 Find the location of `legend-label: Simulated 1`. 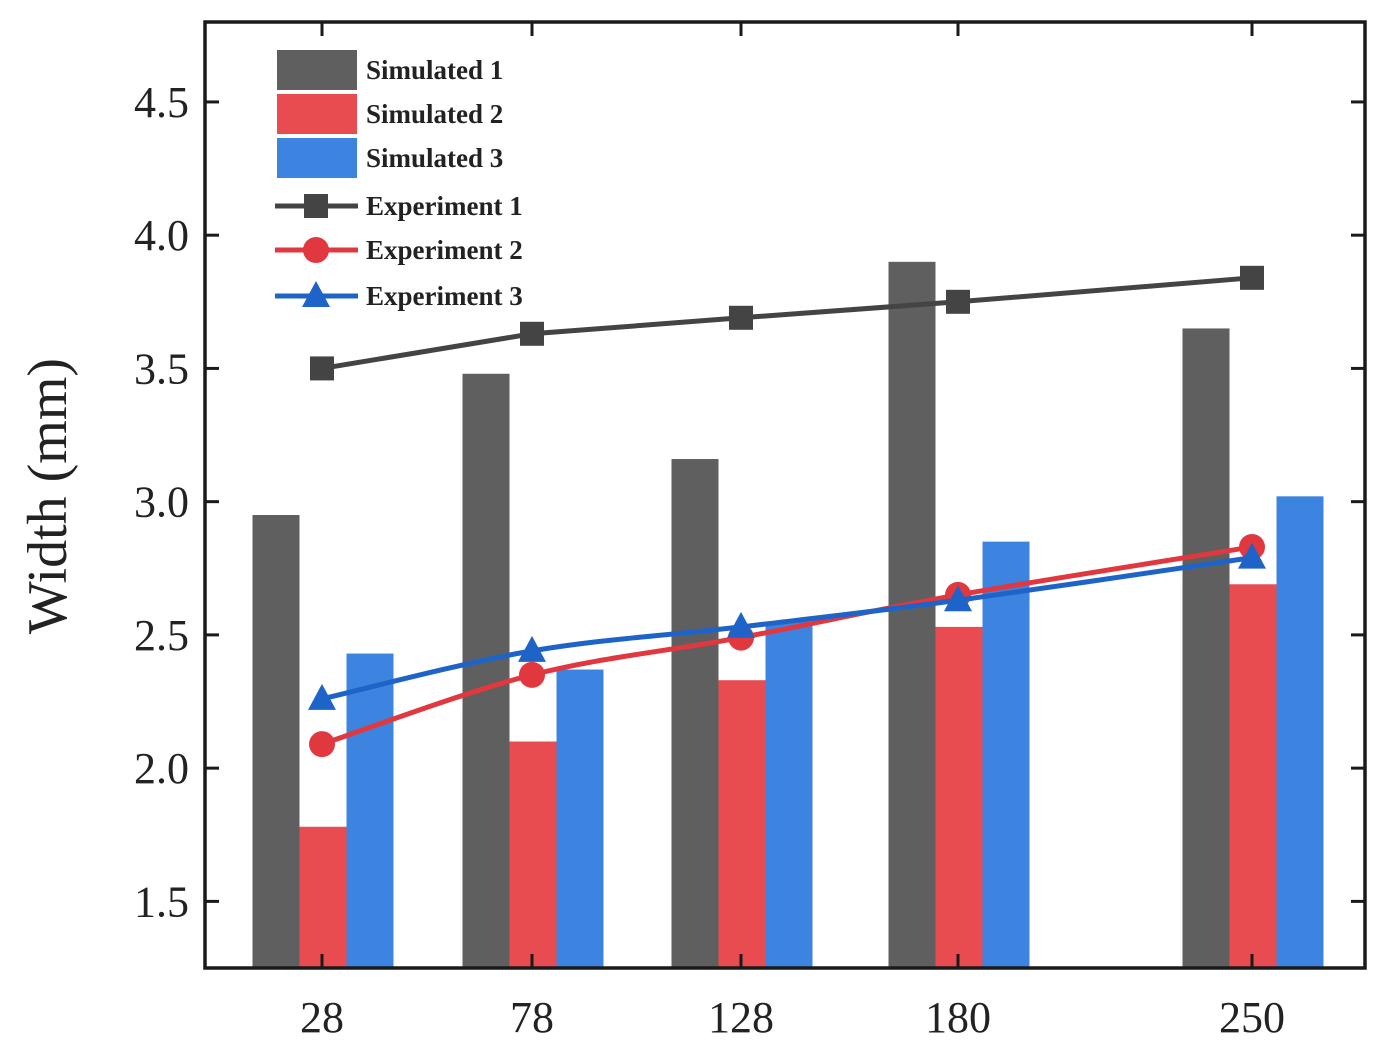

legend-label: Simulated 1 is located at coordinates (434, 70).